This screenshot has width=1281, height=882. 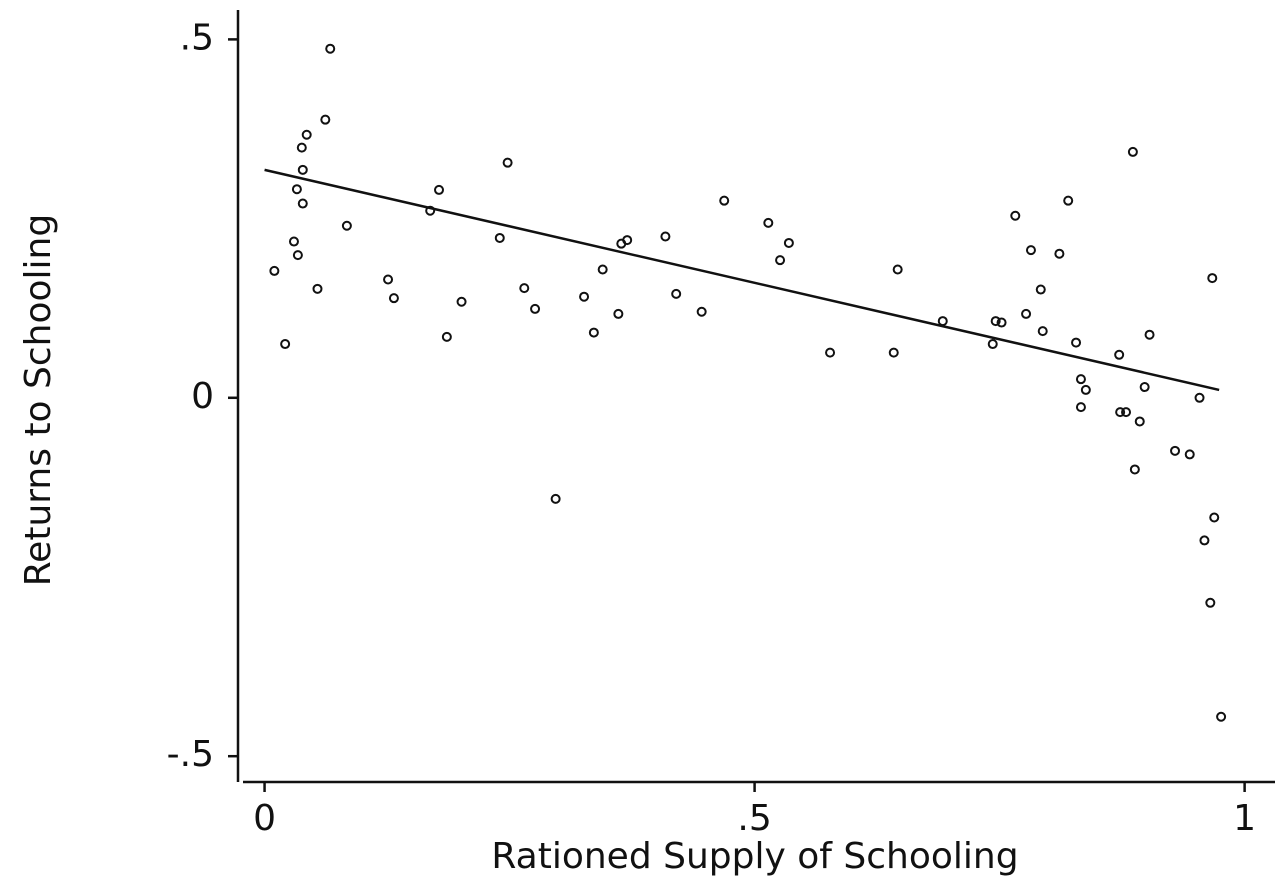 I want to click on x-tick-label: .5, so click(x=754, y=818).